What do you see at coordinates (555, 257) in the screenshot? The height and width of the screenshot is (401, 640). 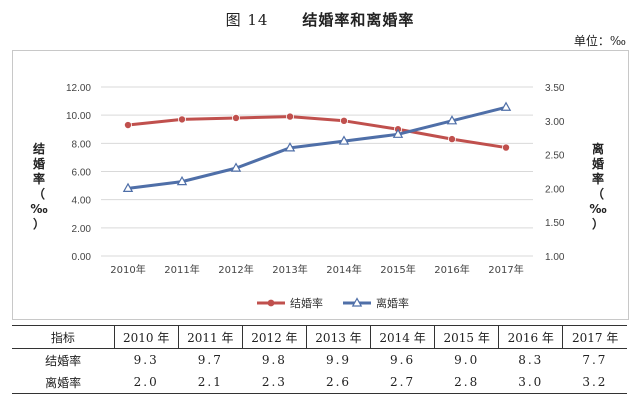 I see `y-right-tick-label: 1.00` at bounding box center [555, 257].